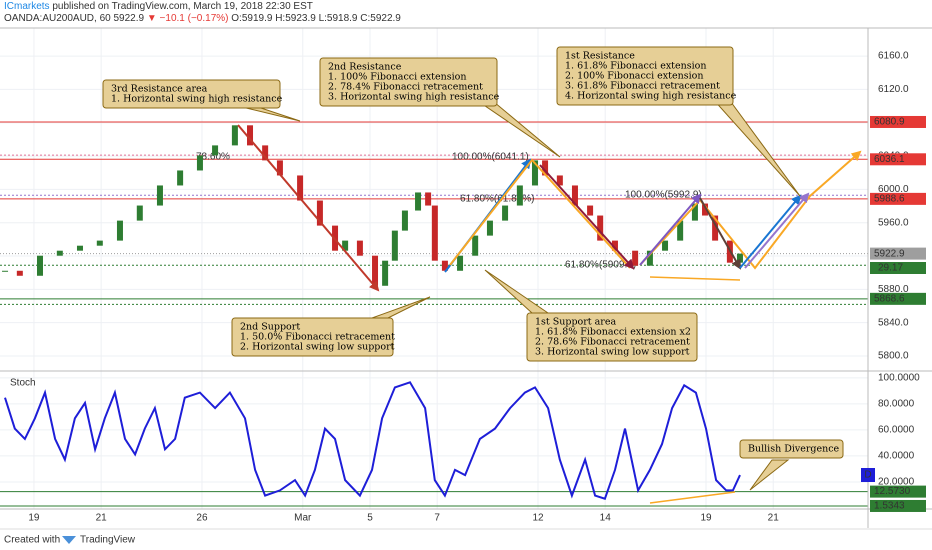 The image size is (932, 550). Describe the element at coordinates (899, 378) in the screenshot. I see `y-tick-label: 100.0000` at that location.